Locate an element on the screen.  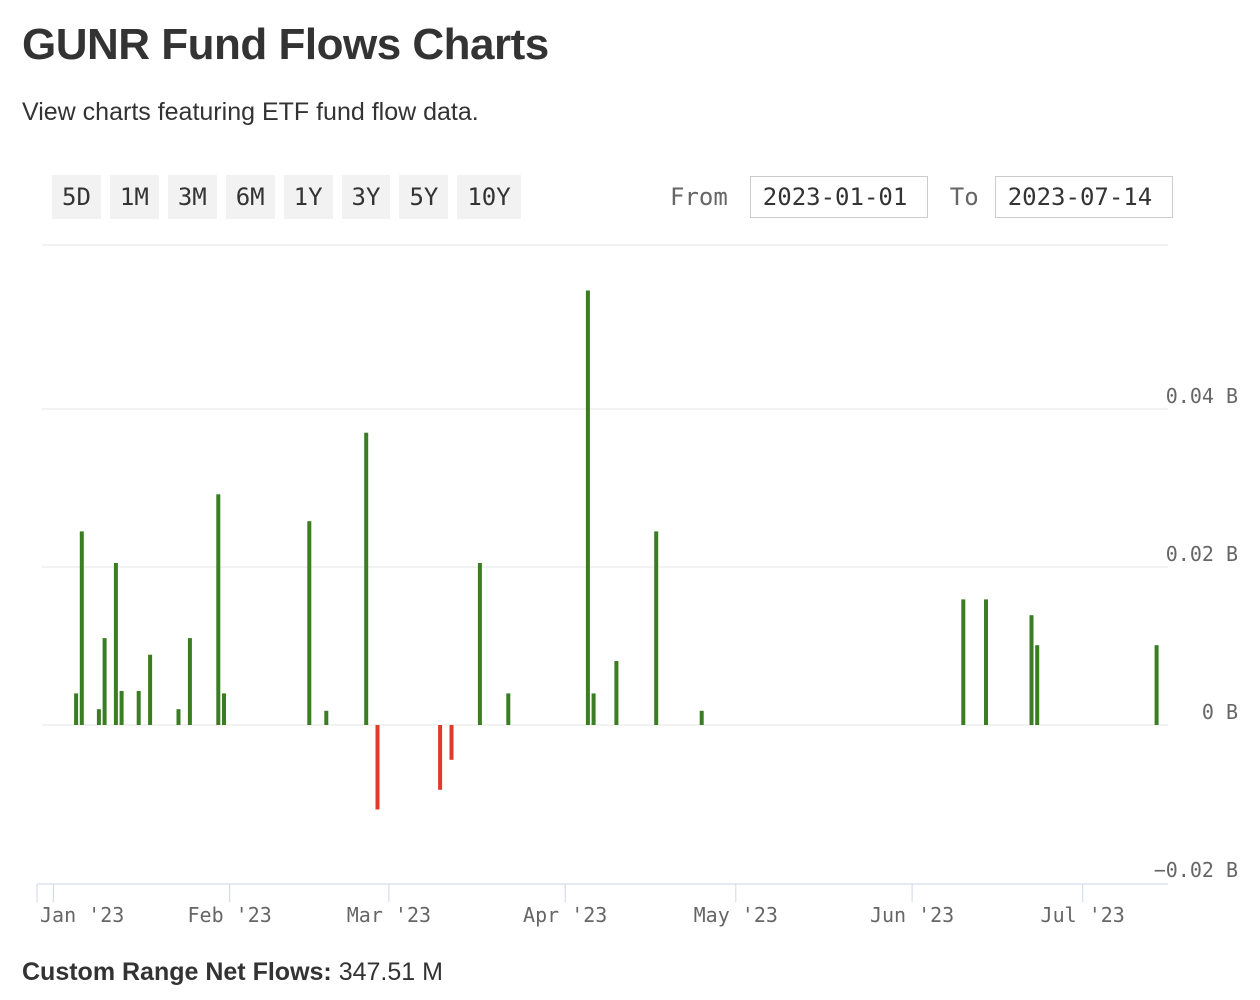
y-tick-label: 0.04 B is located at coordinates (1202, 396).